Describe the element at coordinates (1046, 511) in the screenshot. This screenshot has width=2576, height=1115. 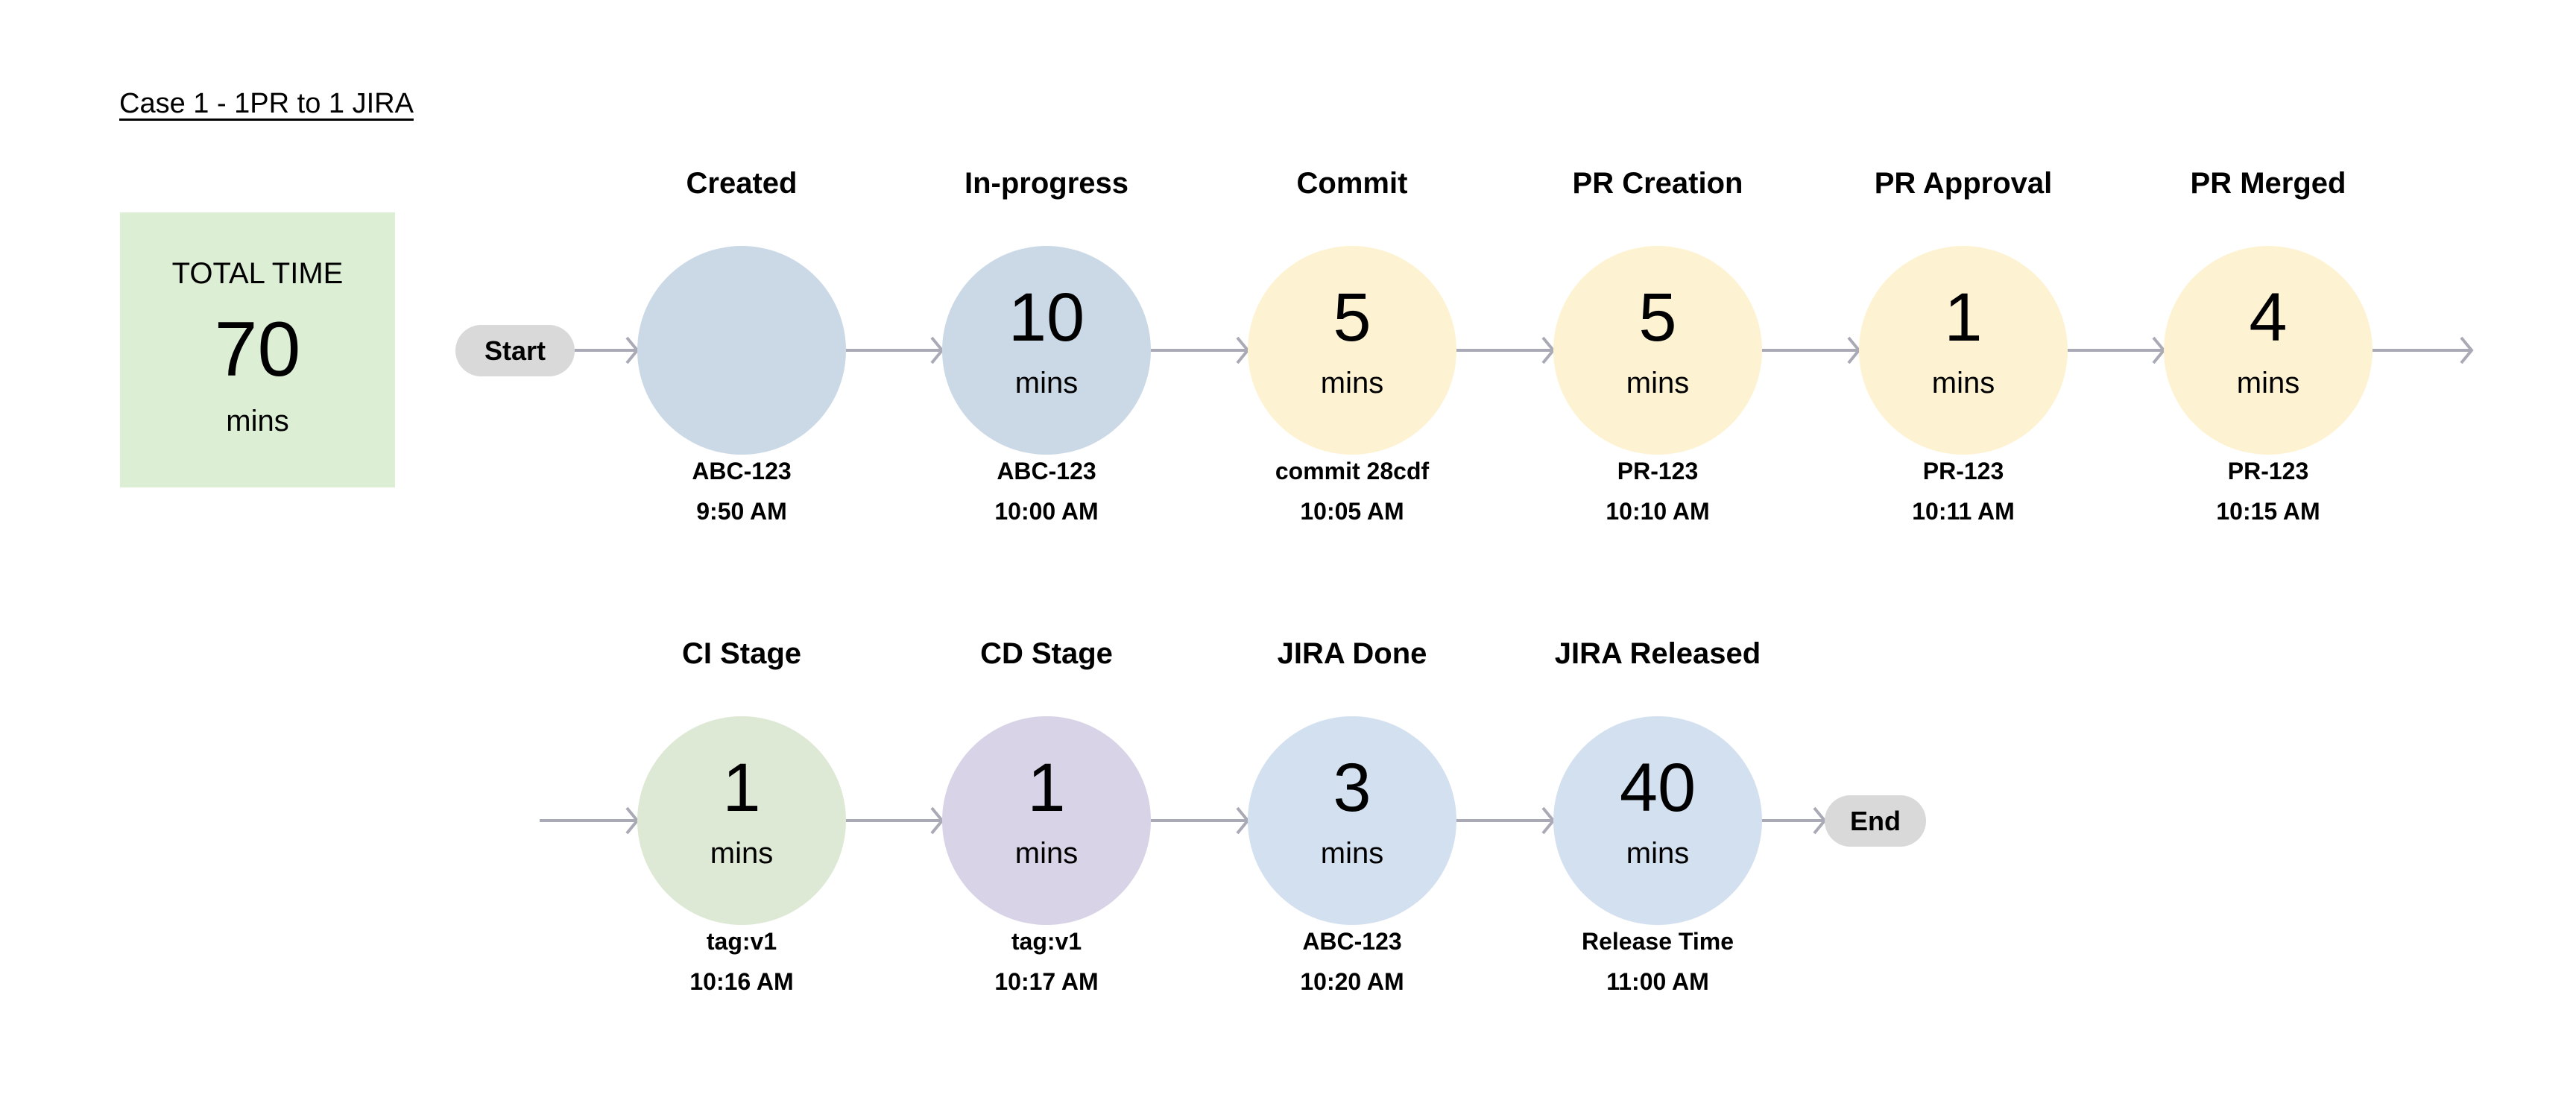
I see `stage-timestamp: 10:00 AM` at that location.